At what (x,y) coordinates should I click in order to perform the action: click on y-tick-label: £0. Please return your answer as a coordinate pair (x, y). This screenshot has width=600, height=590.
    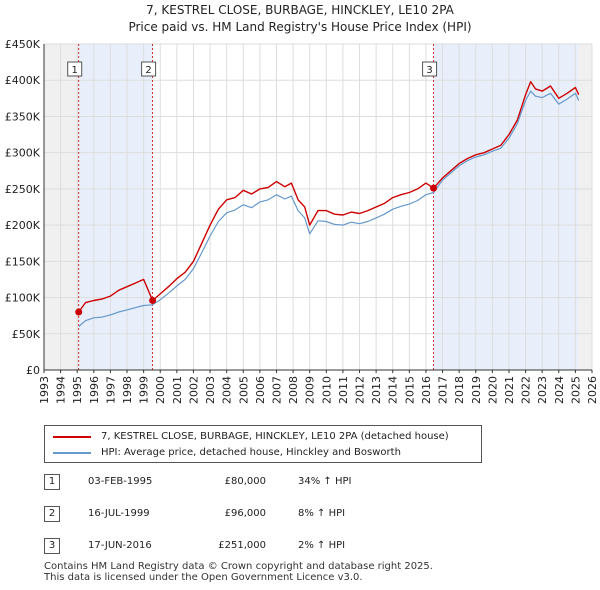
    Looking at the image, I should click on (33, 370).